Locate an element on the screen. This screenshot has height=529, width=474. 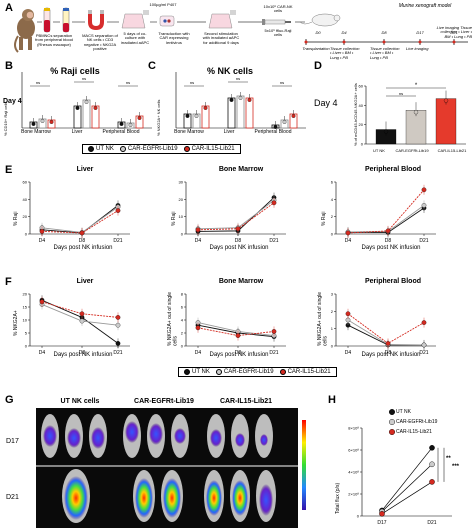
culture-flask-icon is located at coordinates (135, 19).